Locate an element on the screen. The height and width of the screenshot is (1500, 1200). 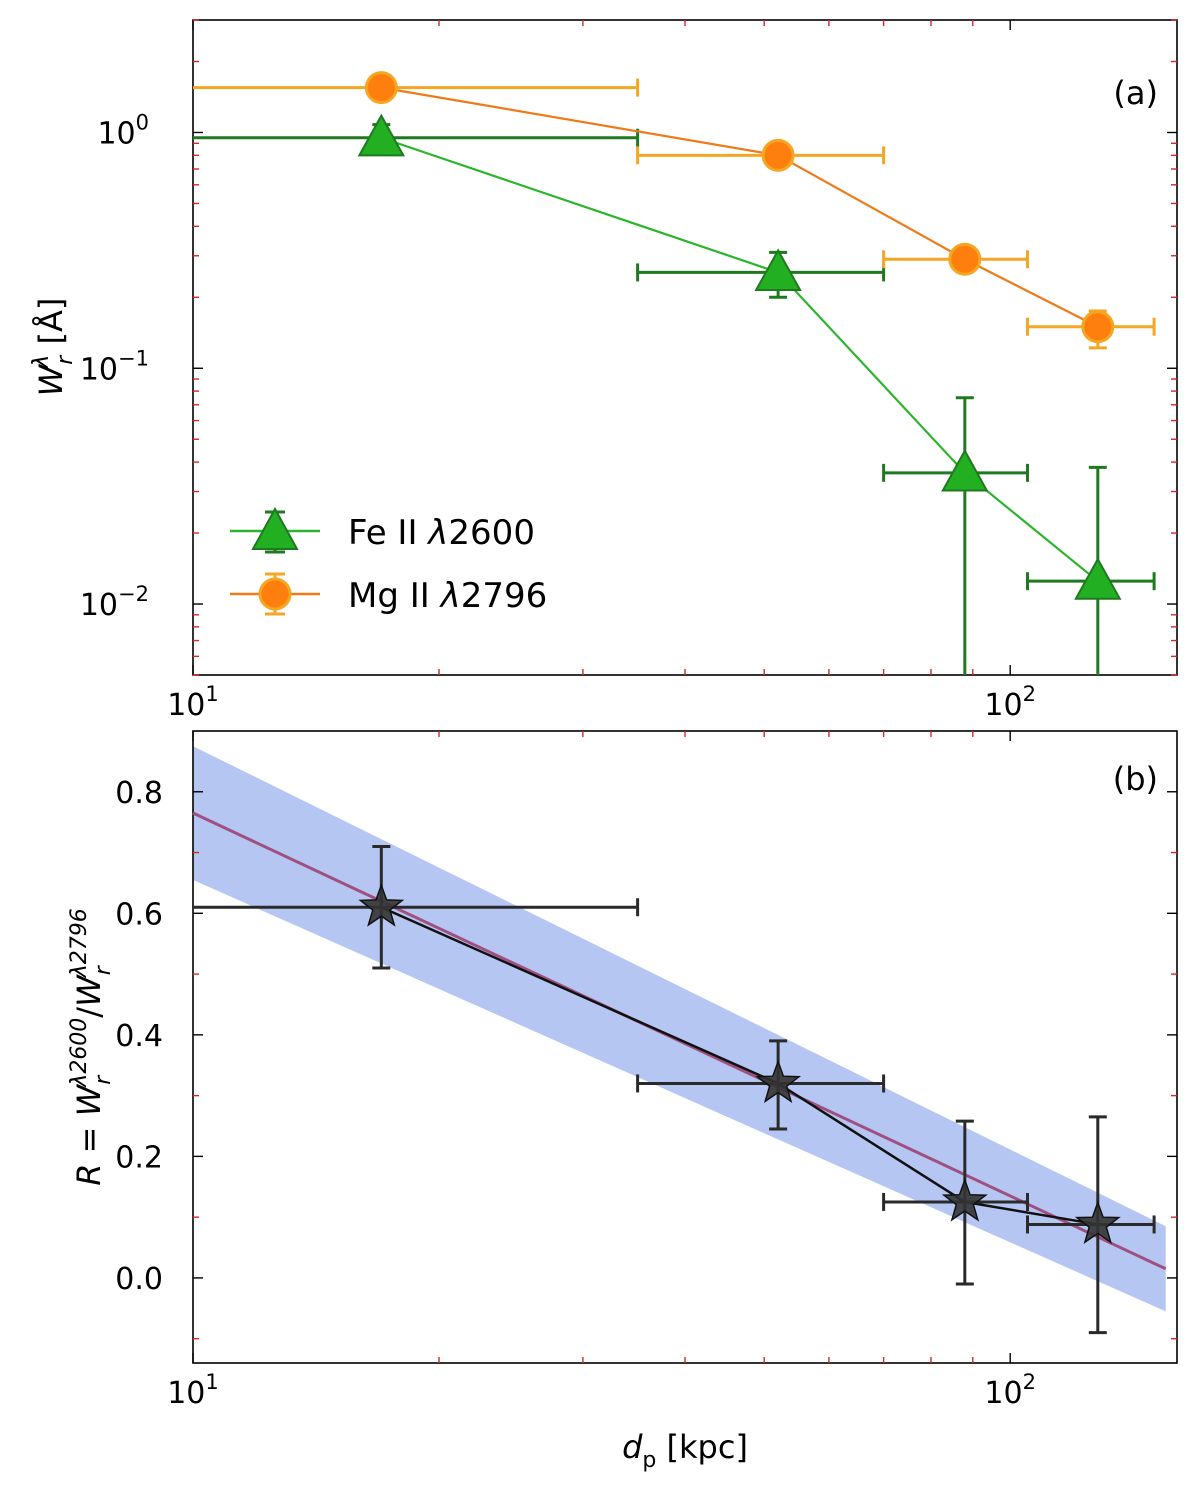
y-tick-label: 0.4 is located at coordinates (139, 1036).